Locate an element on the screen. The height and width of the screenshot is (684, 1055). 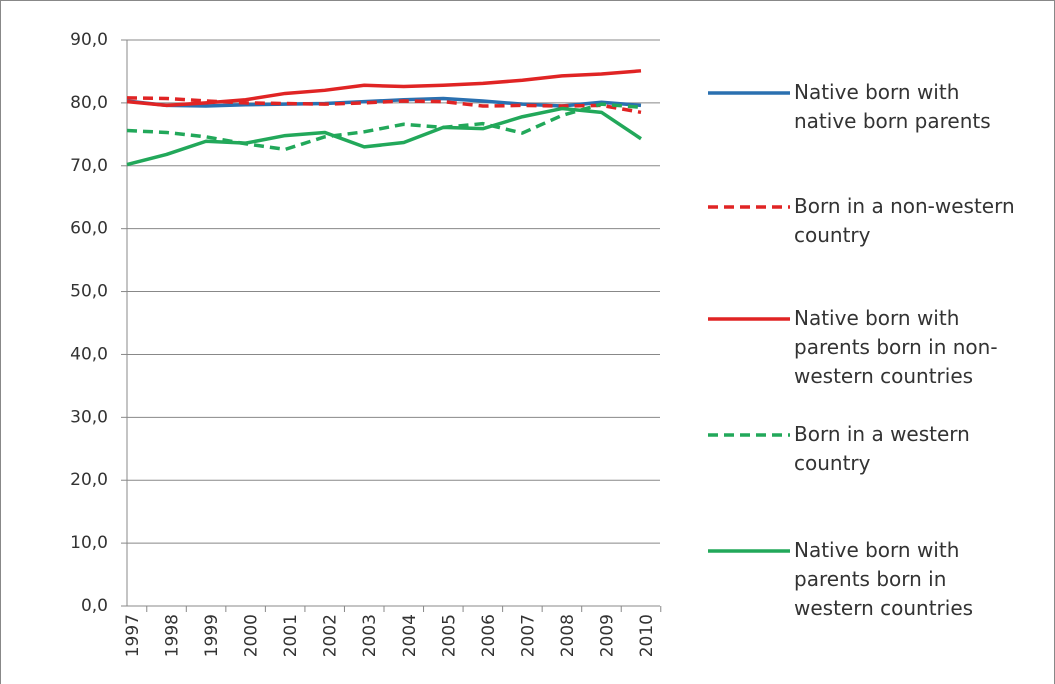
y-tick-label: 70,0 is located at coordinates (89, 166).